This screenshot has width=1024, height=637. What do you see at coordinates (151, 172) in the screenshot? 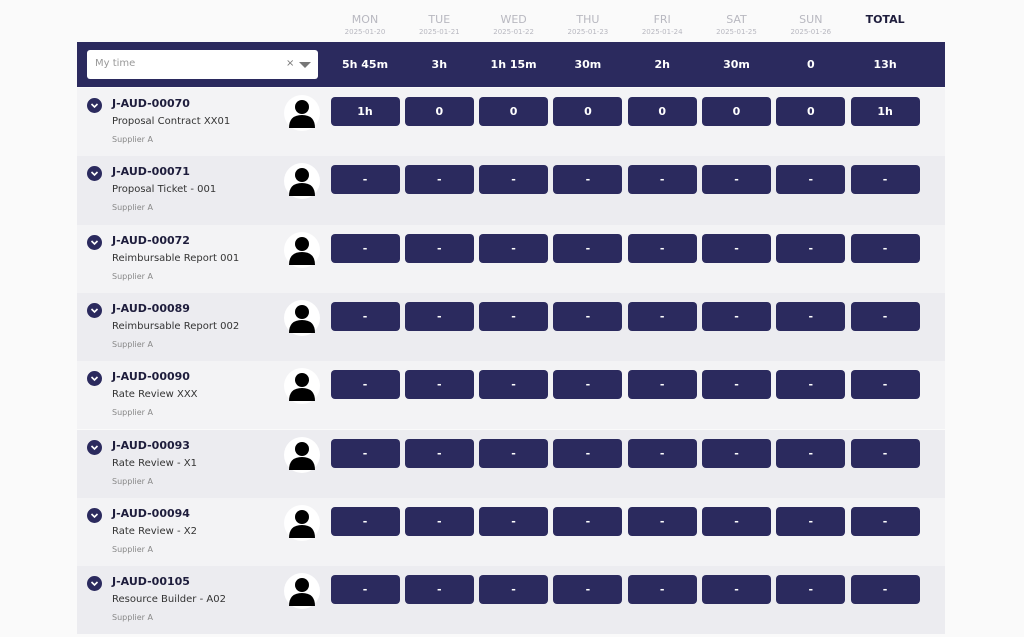
I see `task-id: J-AUD-00071` at bounding box center [151, 172].